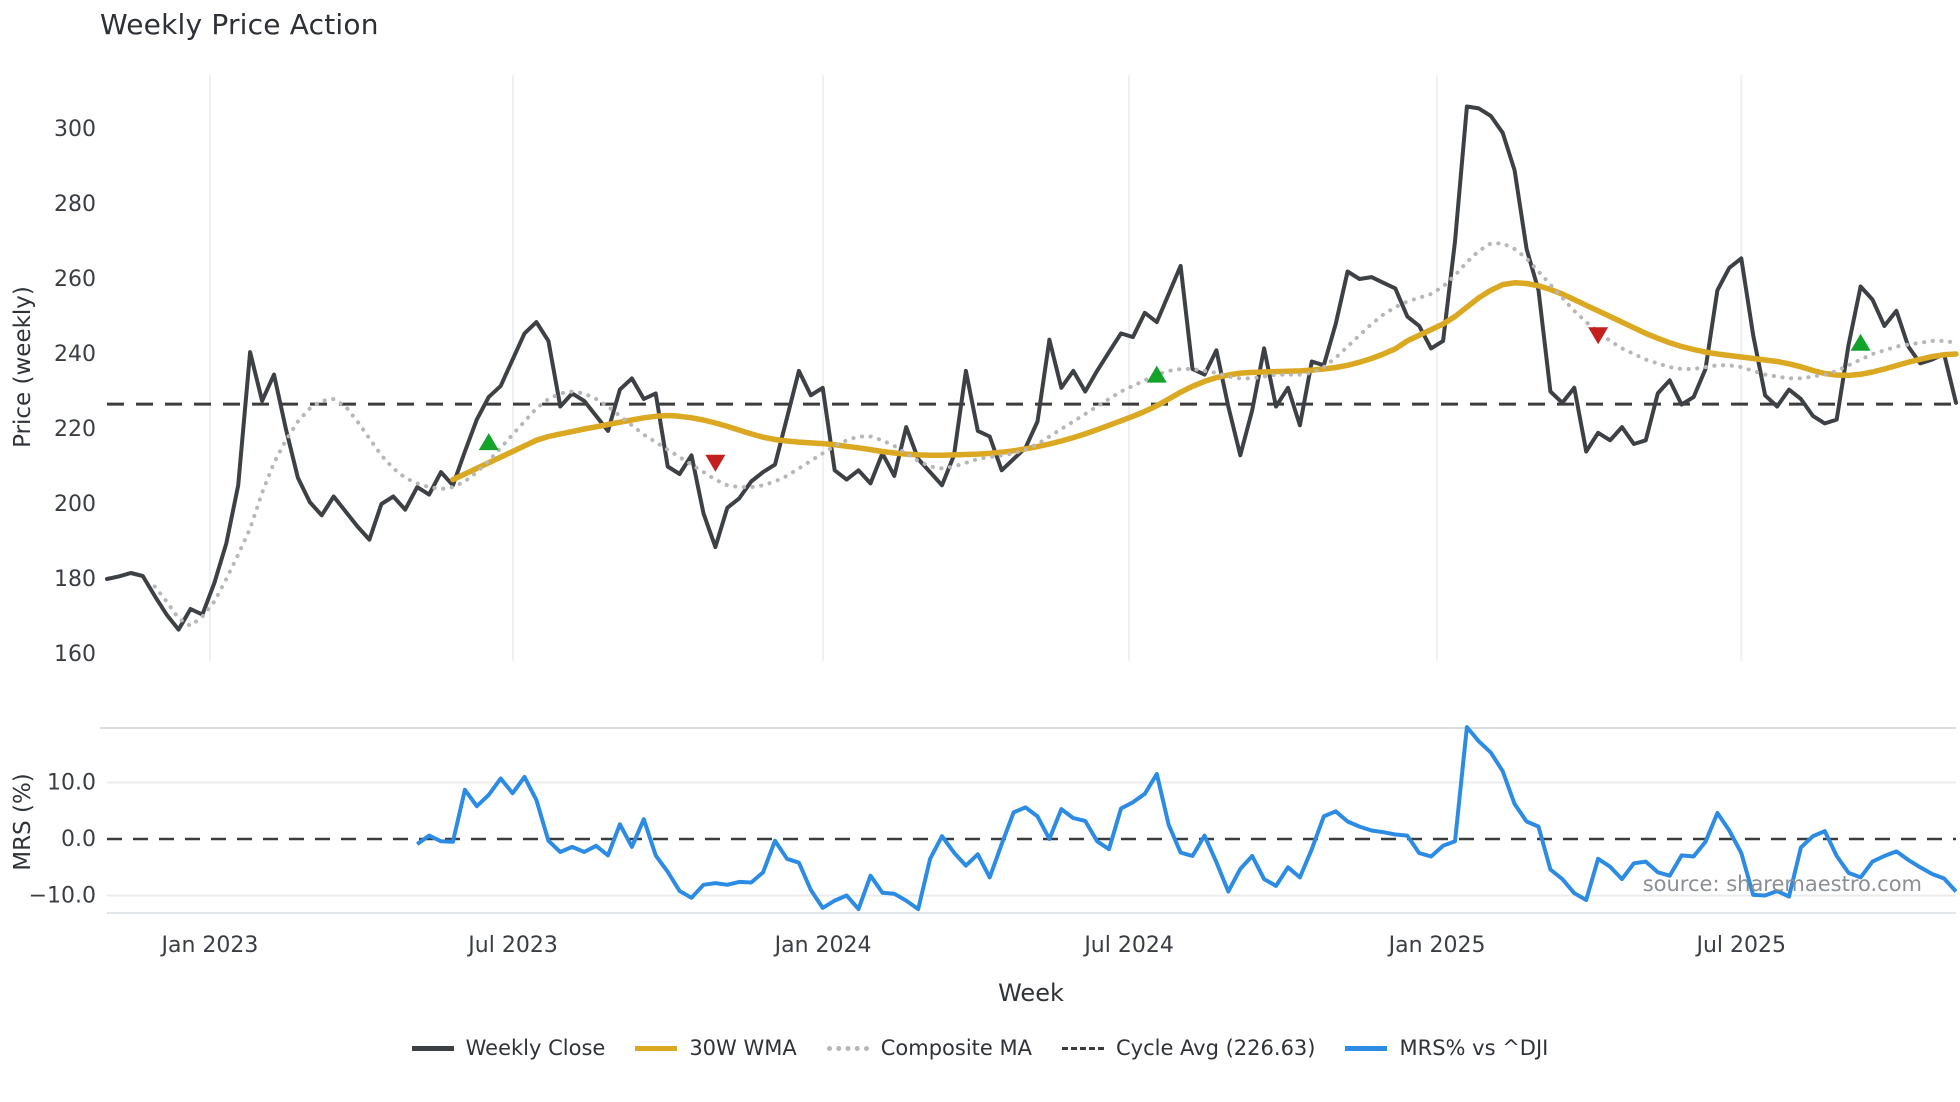 The image size is (1960, 1102). Describe the element at coordinates (956, 1048) in the screenshot. I see `legend-label: Composite MA` at that location.